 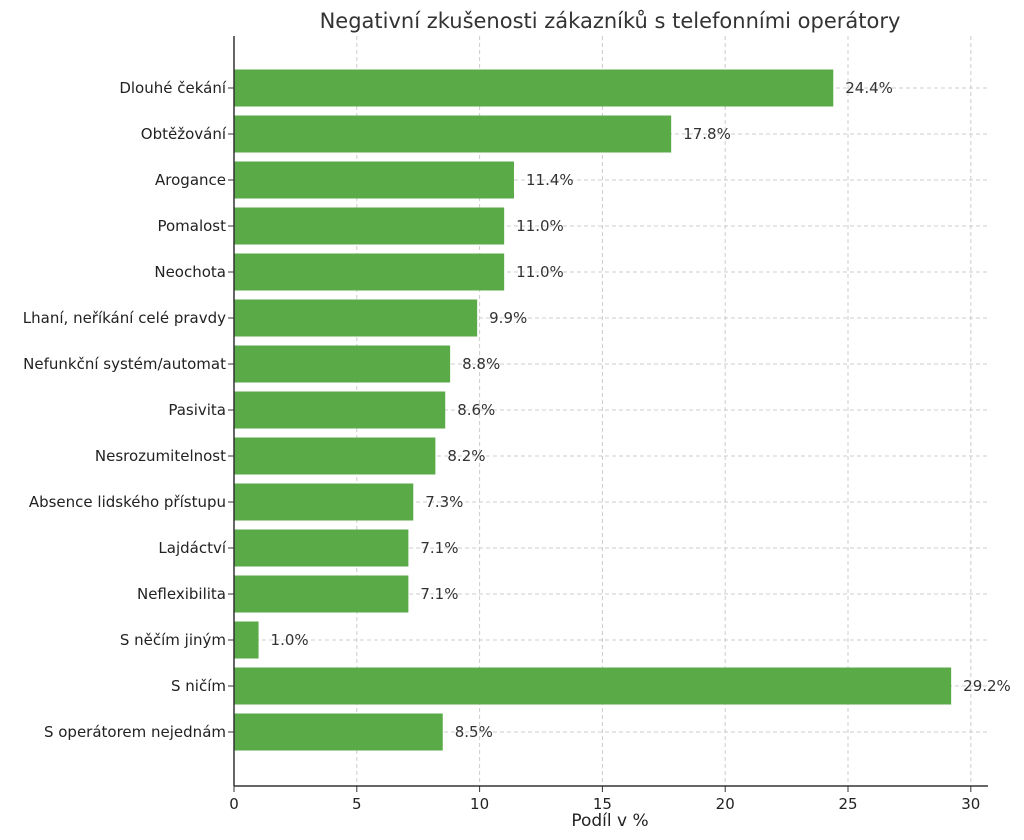 What do you see at coordinates (479, 804) in the screenshot?
I see `x-tick-label: 10` at bounding box center [479, 804].